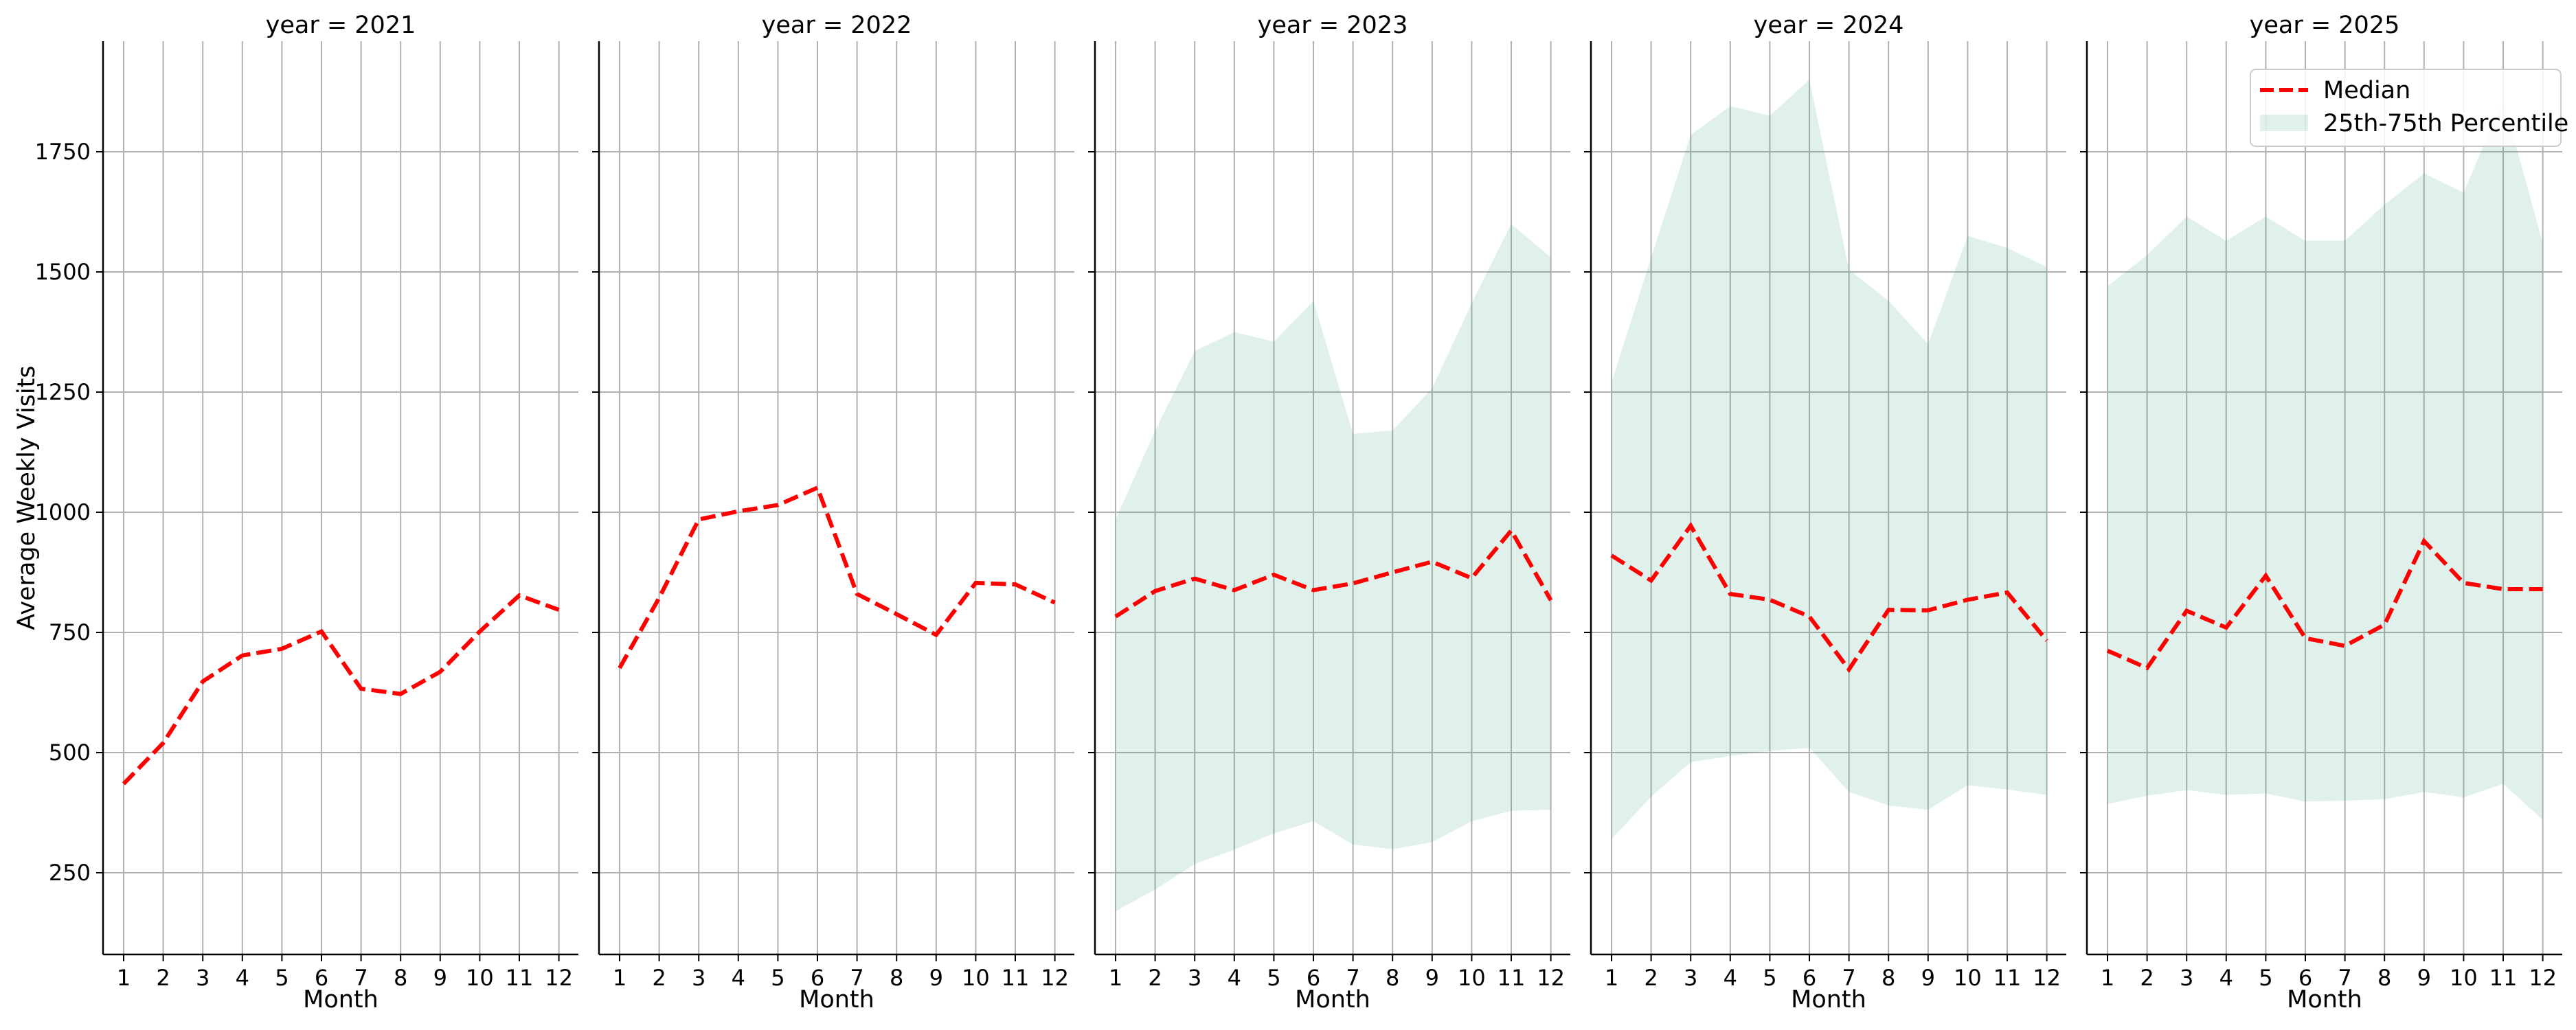 The width and height of the screenshot is (2576, 1030). I want to click on y-tick-label: 1750, so click(63, 152).